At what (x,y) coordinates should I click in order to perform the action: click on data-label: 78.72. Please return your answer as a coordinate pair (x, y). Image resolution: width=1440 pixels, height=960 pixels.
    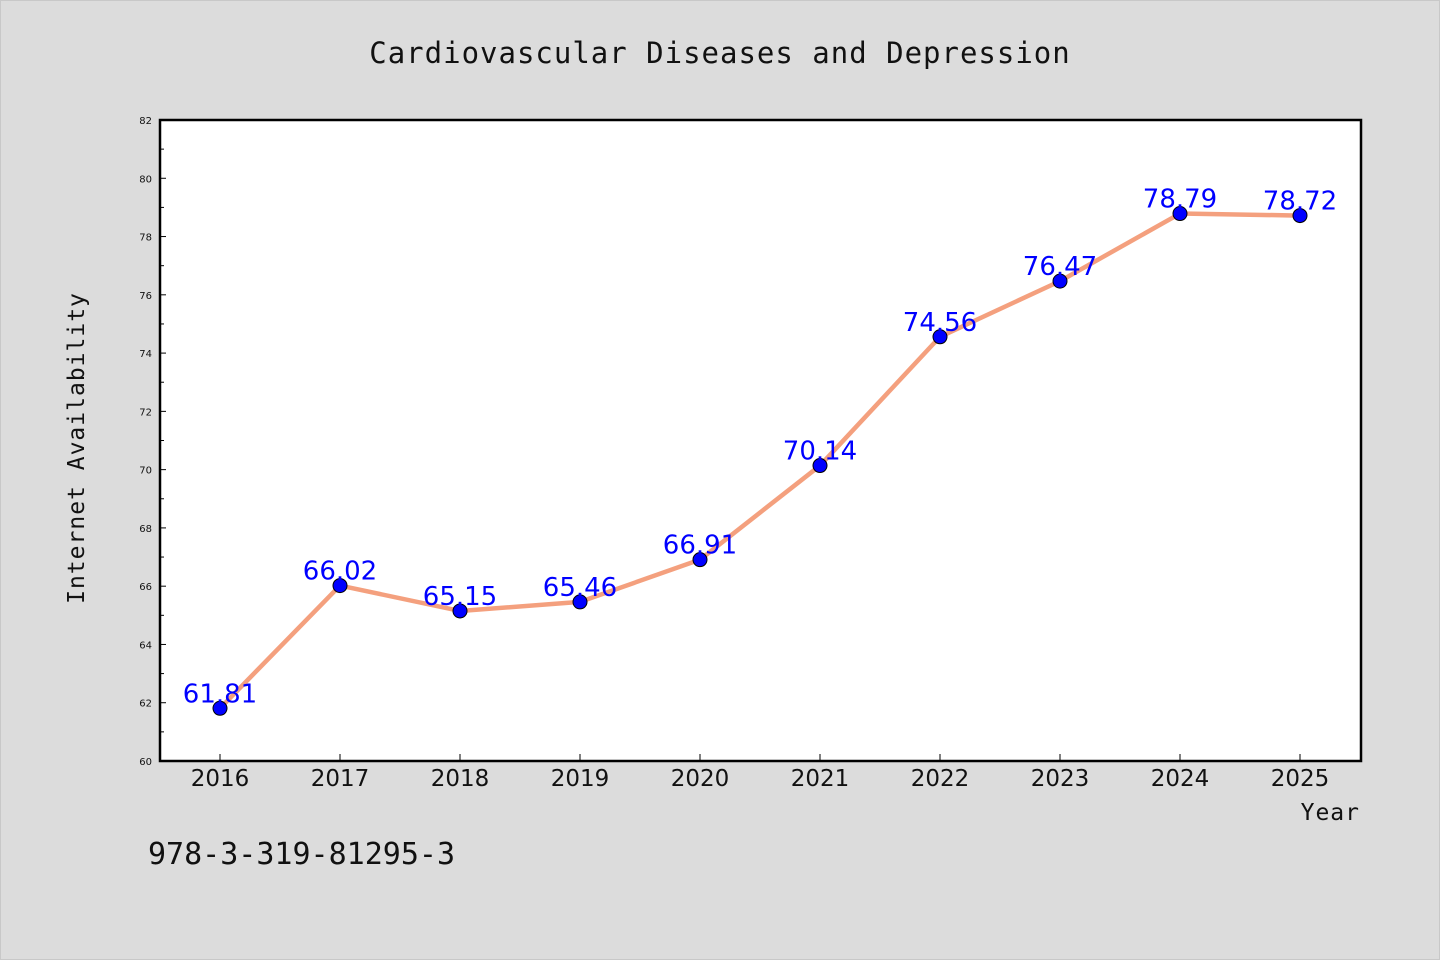
    Looking at the image, I should click on (1300, 202).